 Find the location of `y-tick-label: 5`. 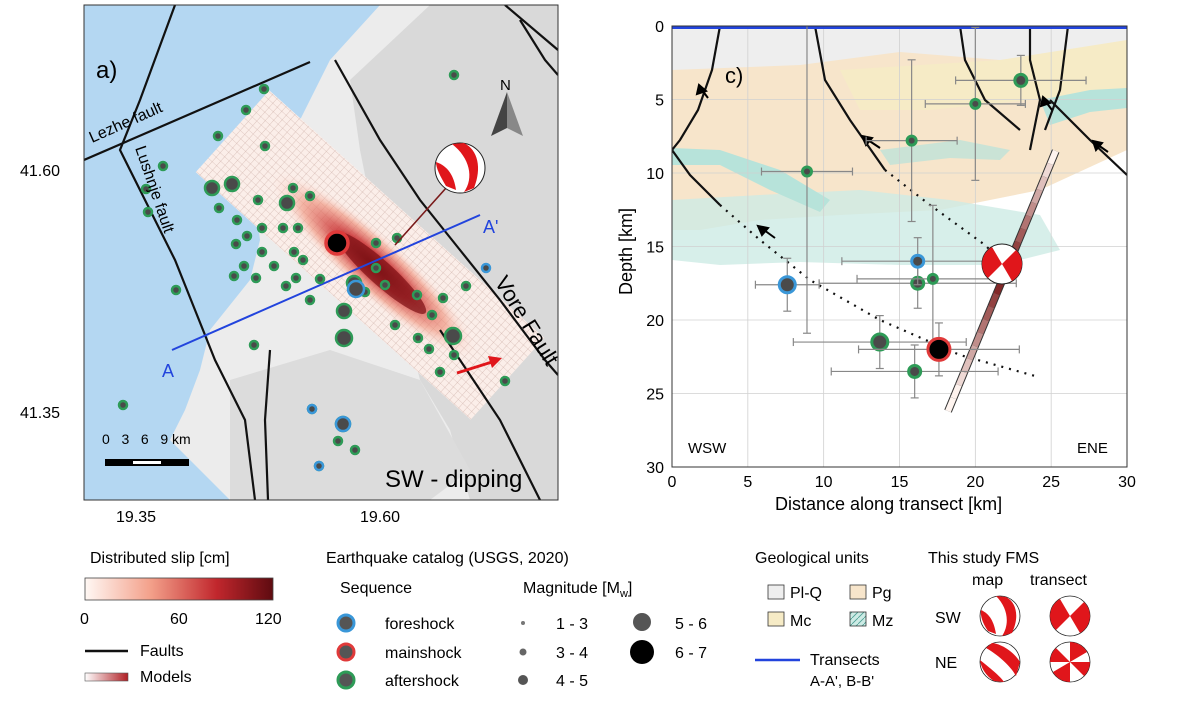

y-tick-label: 5 is located at coordinates (659, 101).